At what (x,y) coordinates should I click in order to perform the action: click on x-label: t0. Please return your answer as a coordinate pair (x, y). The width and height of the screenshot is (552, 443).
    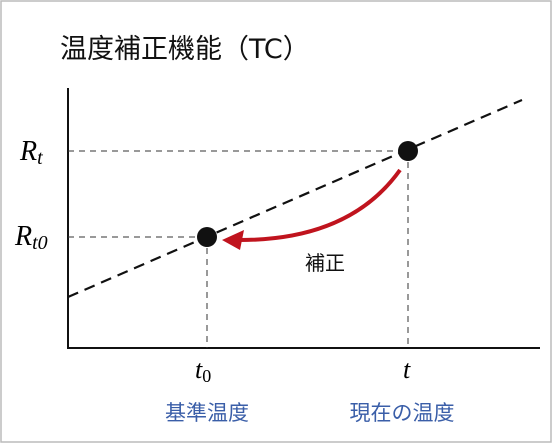
    Looking at the image, I should click on (203, 370).